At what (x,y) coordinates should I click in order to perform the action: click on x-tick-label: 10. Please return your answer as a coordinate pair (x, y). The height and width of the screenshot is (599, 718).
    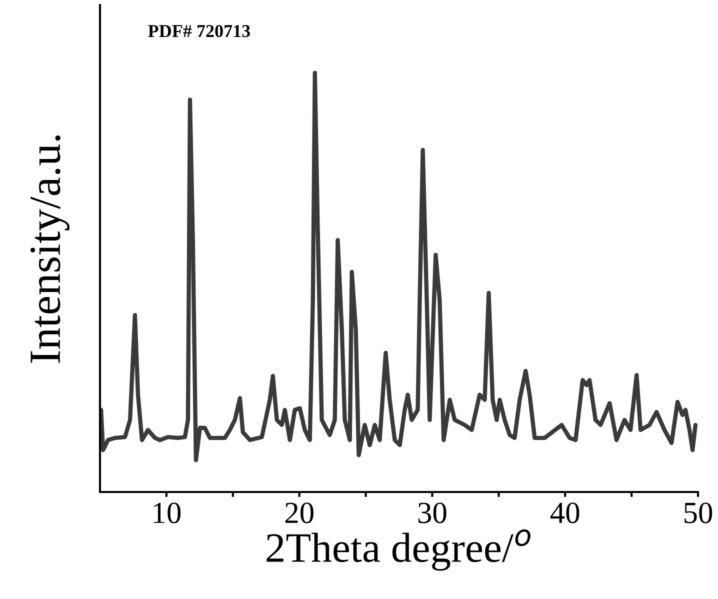
    Looking at the image, I should click on (167, 513).